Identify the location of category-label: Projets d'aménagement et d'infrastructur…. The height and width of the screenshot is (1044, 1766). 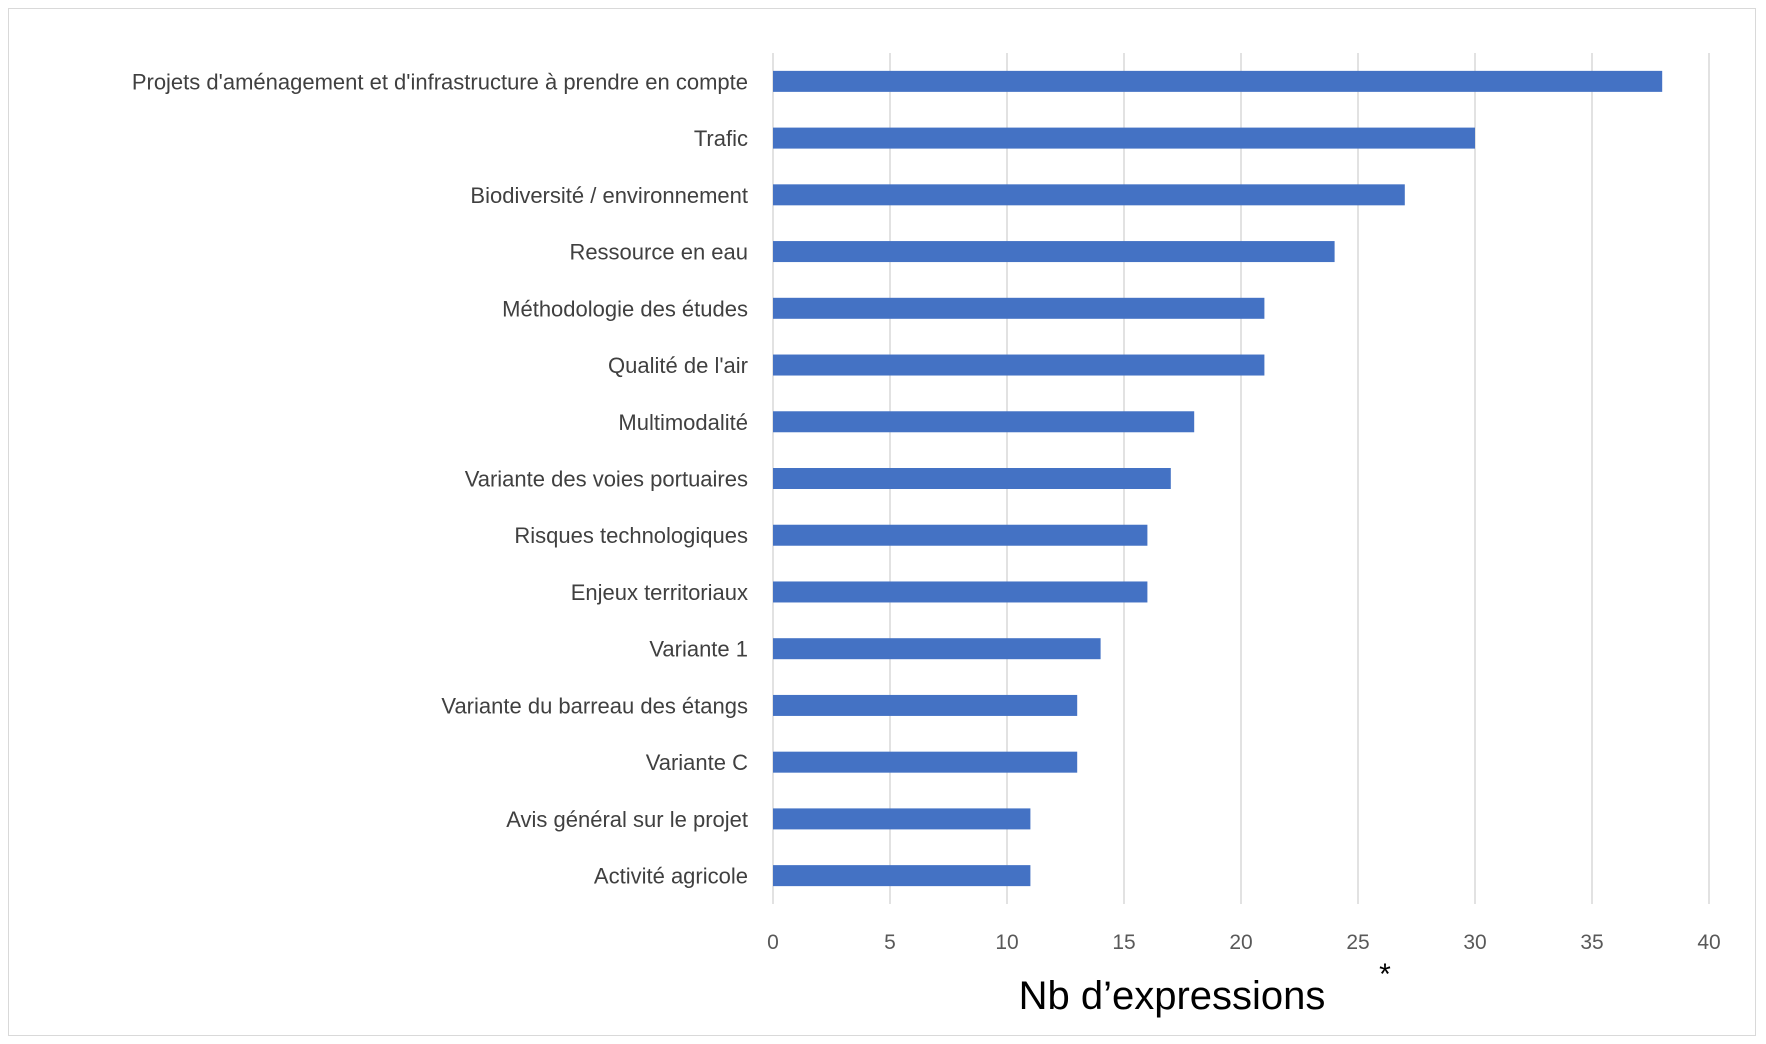
(440, 81).